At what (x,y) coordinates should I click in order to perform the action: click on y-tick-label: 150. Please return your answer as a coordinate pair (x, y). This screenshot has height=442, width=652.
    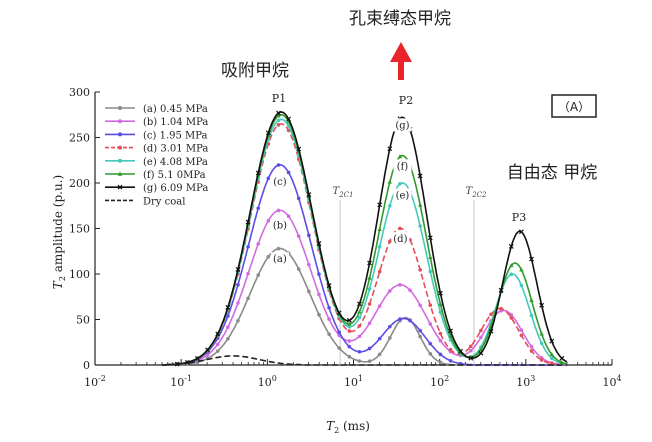
    Looking at the image, I should click on (79, 229).